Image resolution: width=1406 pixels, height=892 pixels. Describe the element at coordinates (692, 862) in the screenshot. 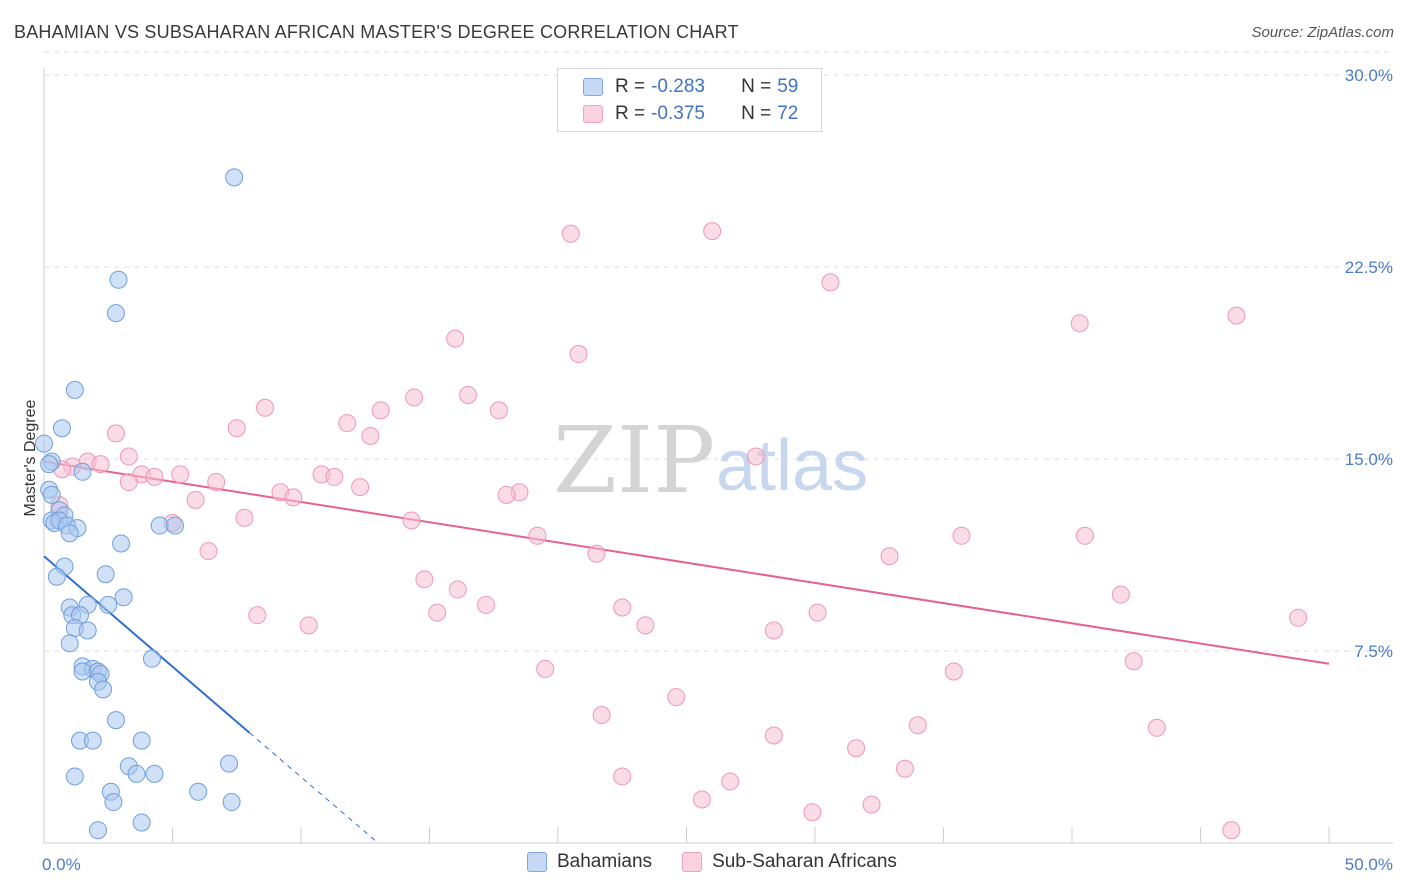

I see `subsaharan-legend-swatch` at that location.